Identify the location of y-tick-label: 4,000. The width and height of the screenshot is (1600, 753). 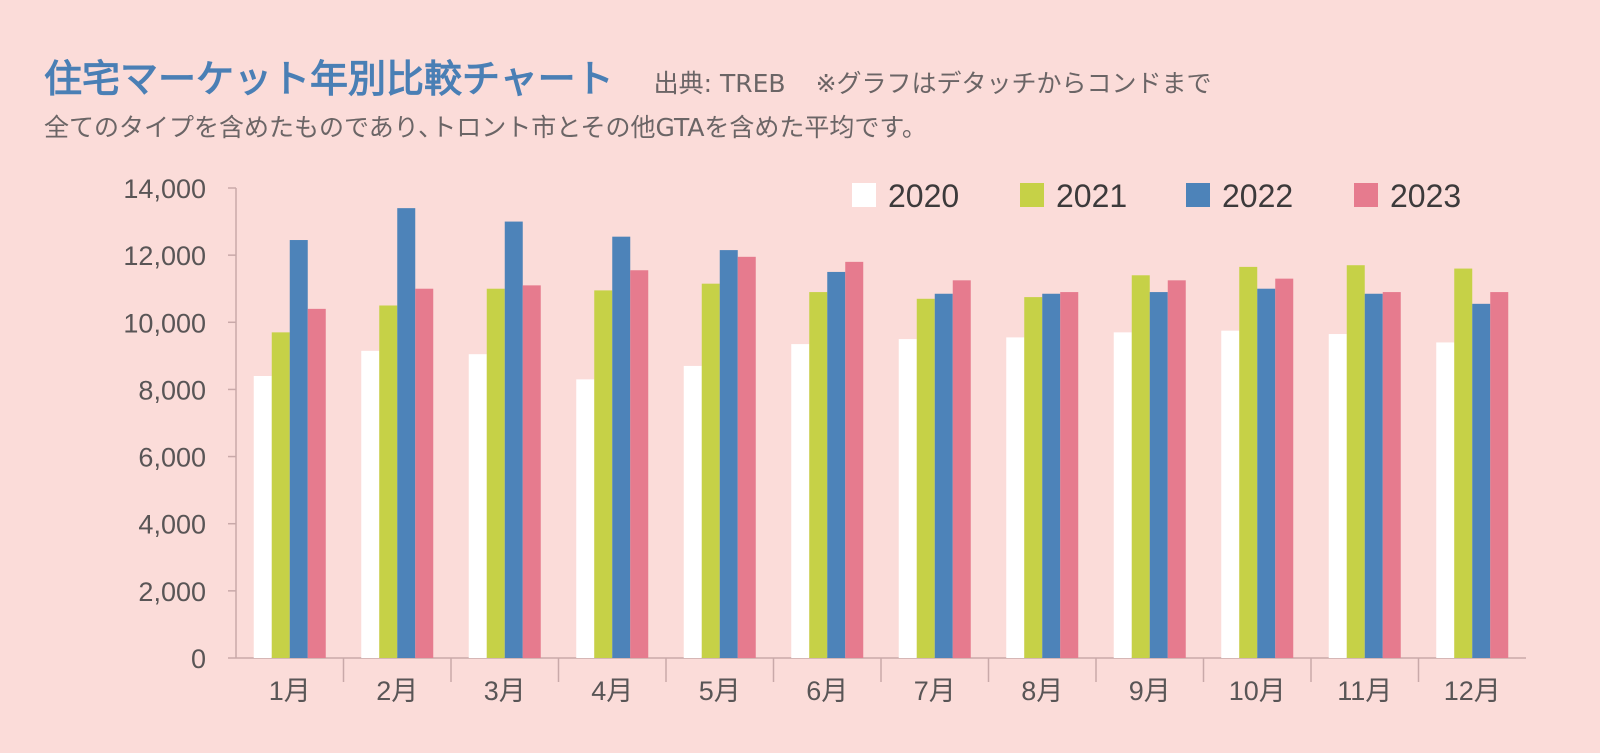
(172, 525).